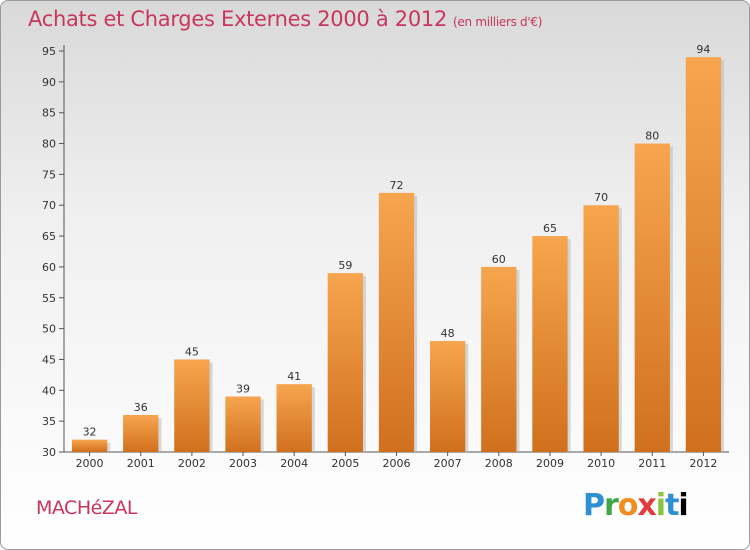  I want to click on logo-letter: t, so click(672, 505).